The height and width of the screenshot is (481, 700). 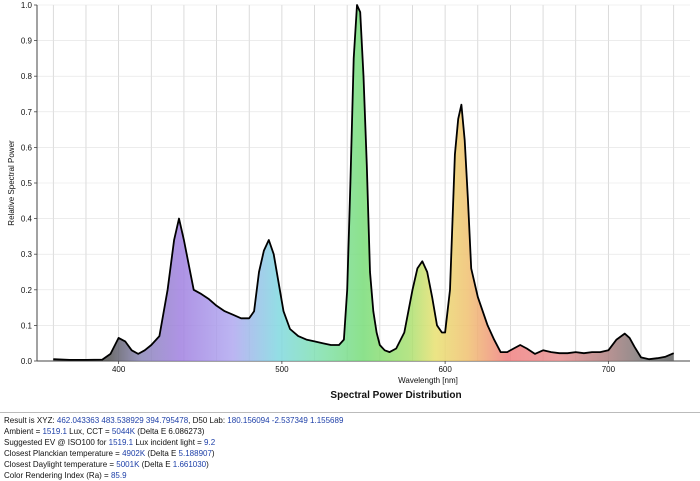 What do you see at coordinates (27, 325) in the screenshot?
I see `y-tick-label: 0.1` at bounding box center [27, 325].